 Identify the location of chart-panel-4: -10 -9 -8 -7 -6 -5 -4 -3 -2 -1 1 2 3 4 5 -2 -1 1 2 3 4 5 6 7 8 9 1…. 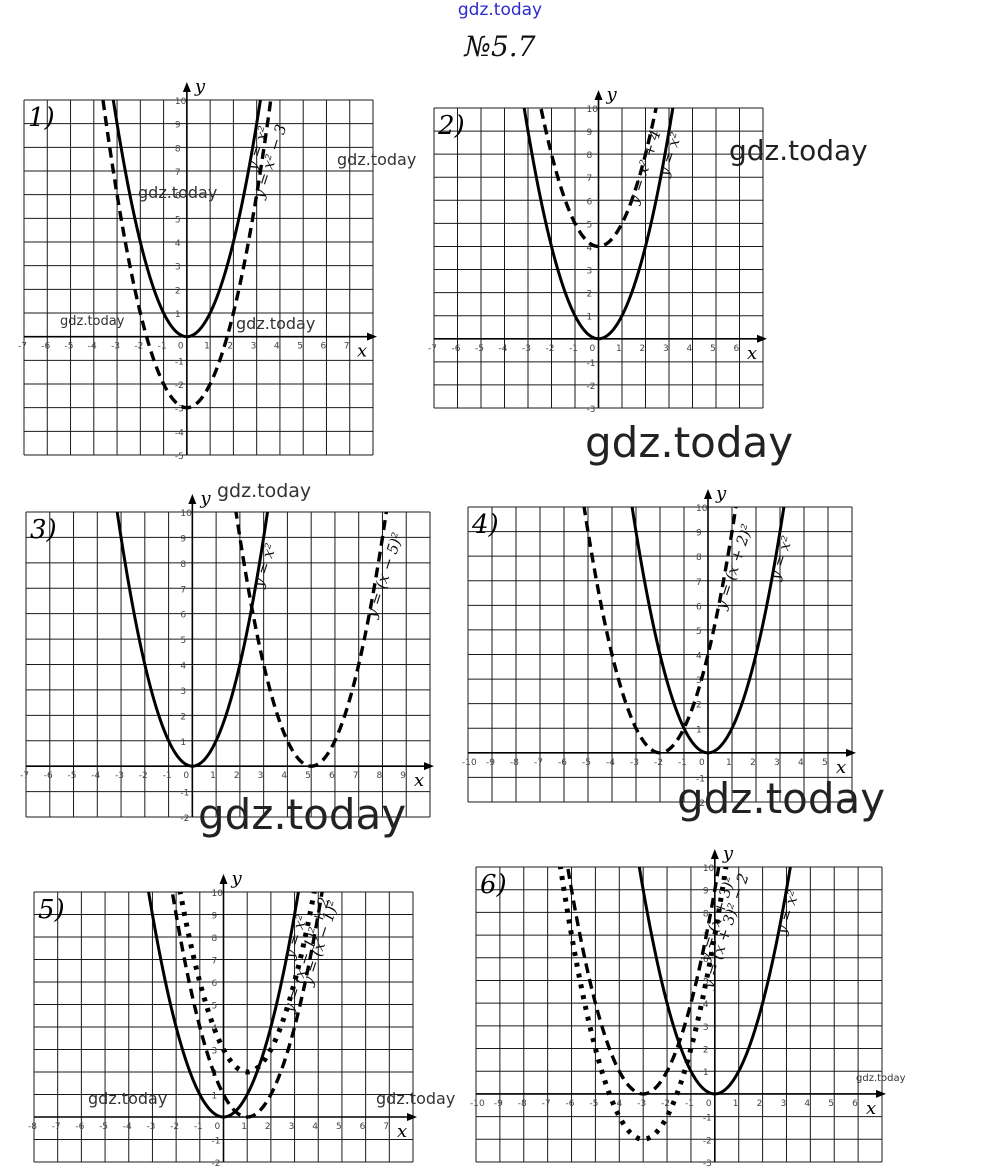
(659, 646).